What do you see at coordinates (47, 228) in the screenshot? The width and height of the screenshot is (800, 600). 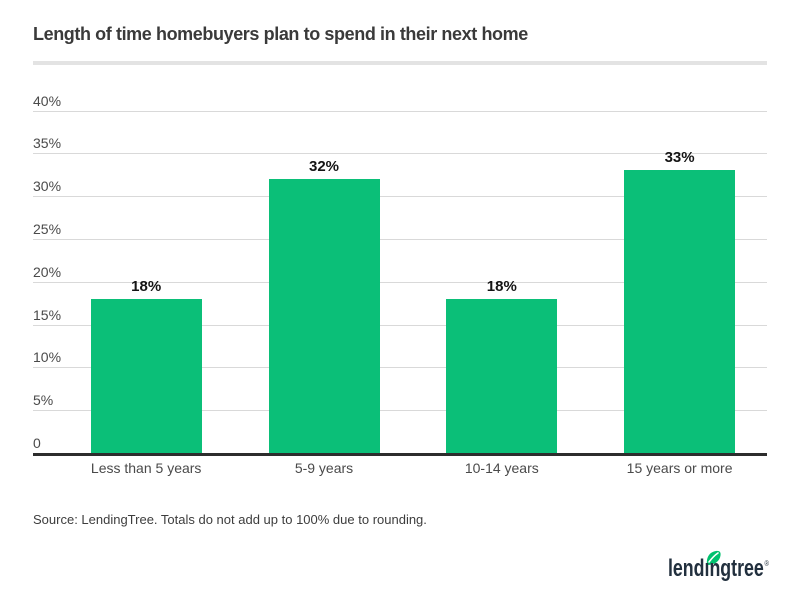 I see `y-axis-tick-label: 25%` at bounding box center [47, 228].